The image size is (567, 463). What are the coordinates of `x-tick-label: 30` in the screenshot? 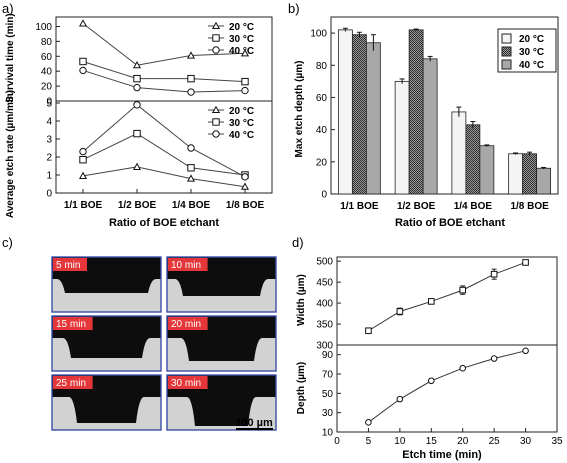 It's located at (526, 441).